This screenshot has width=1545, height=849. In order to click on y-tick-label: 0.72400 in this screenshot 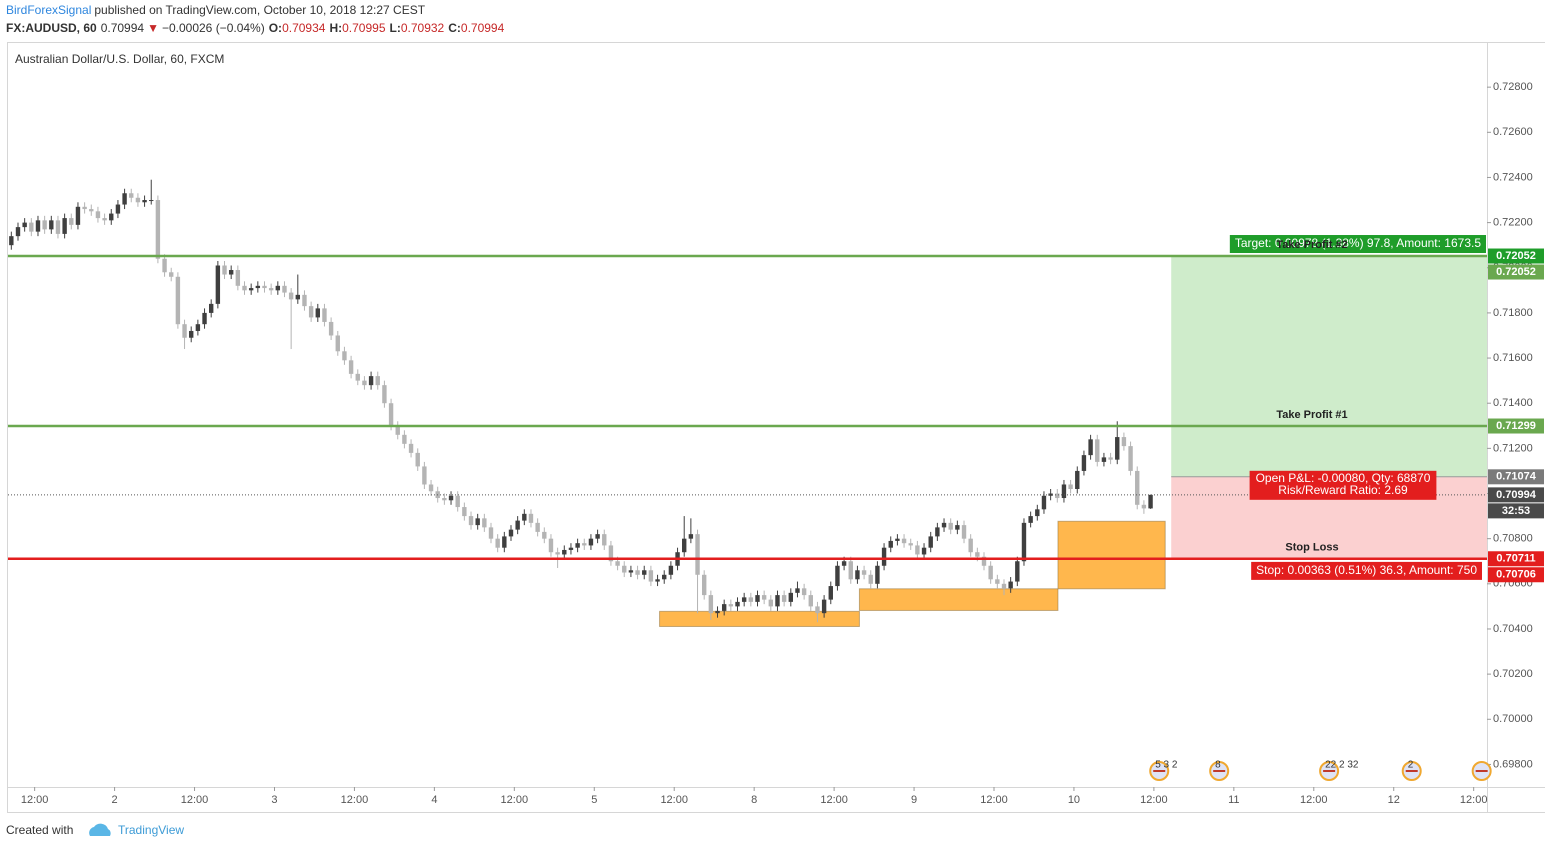, I will do `click(1513, 177)`.